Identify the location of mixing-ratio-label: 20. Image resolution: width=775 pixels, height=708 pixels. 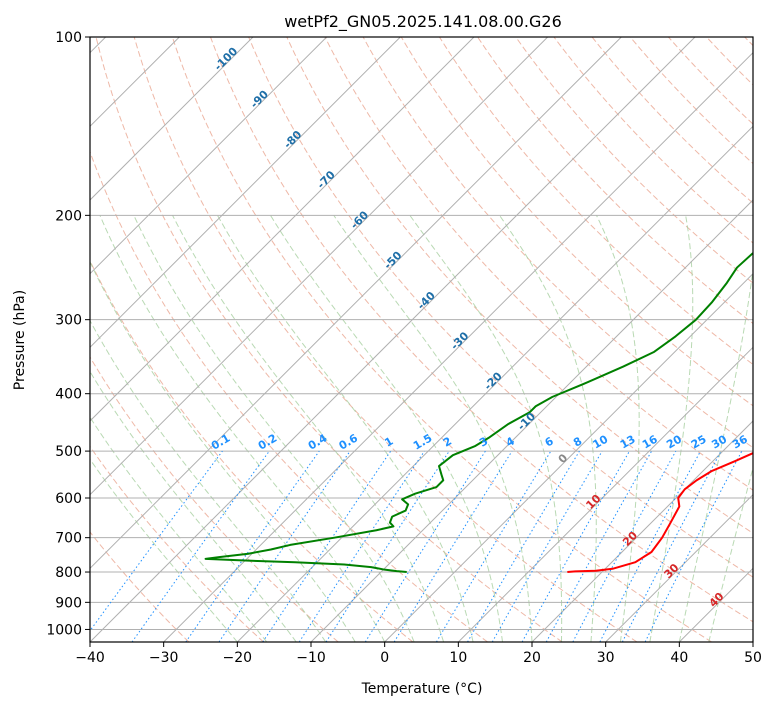
(674, 441).